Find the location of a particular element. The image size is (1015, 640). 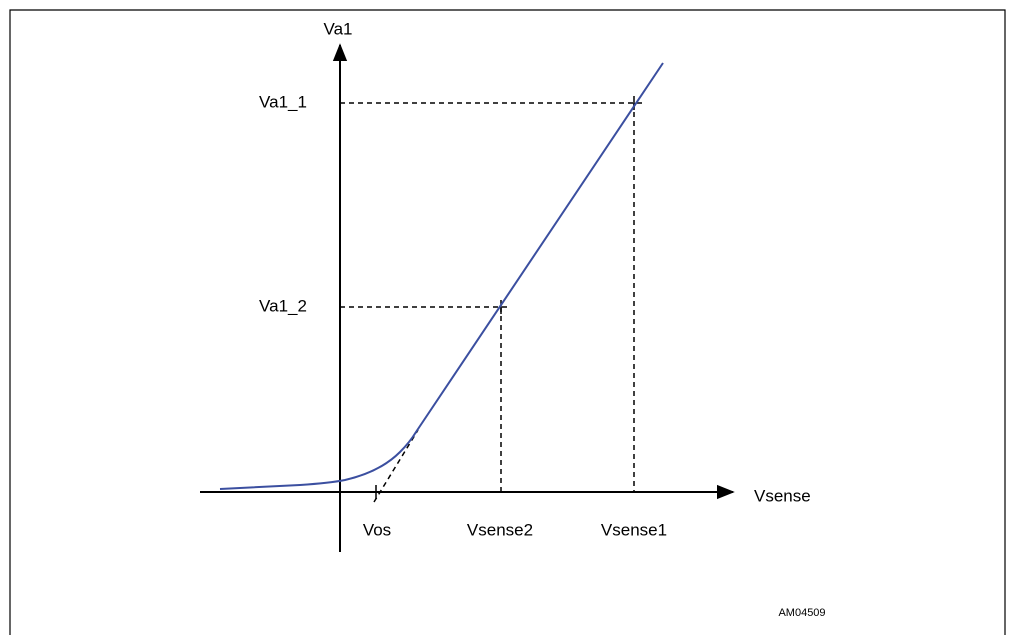

point-label: Vsense1 is located at coordinates (634, 529).